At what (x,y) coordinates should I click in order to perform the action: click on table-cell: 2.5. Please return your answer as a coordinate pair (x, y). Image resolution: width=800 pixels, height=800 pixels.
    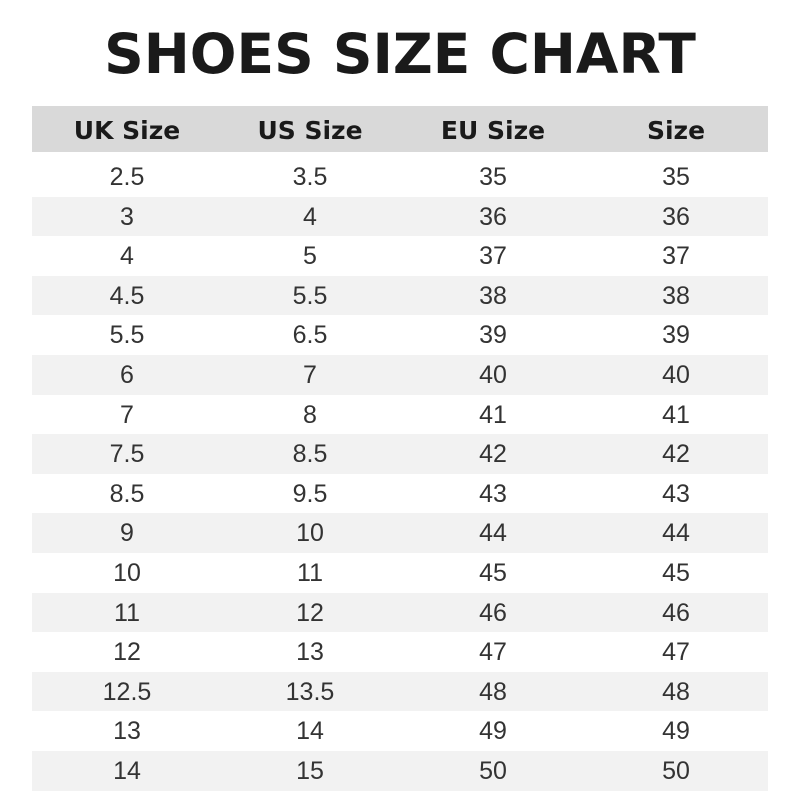
    Looking at the image, I should click on (127, 177).